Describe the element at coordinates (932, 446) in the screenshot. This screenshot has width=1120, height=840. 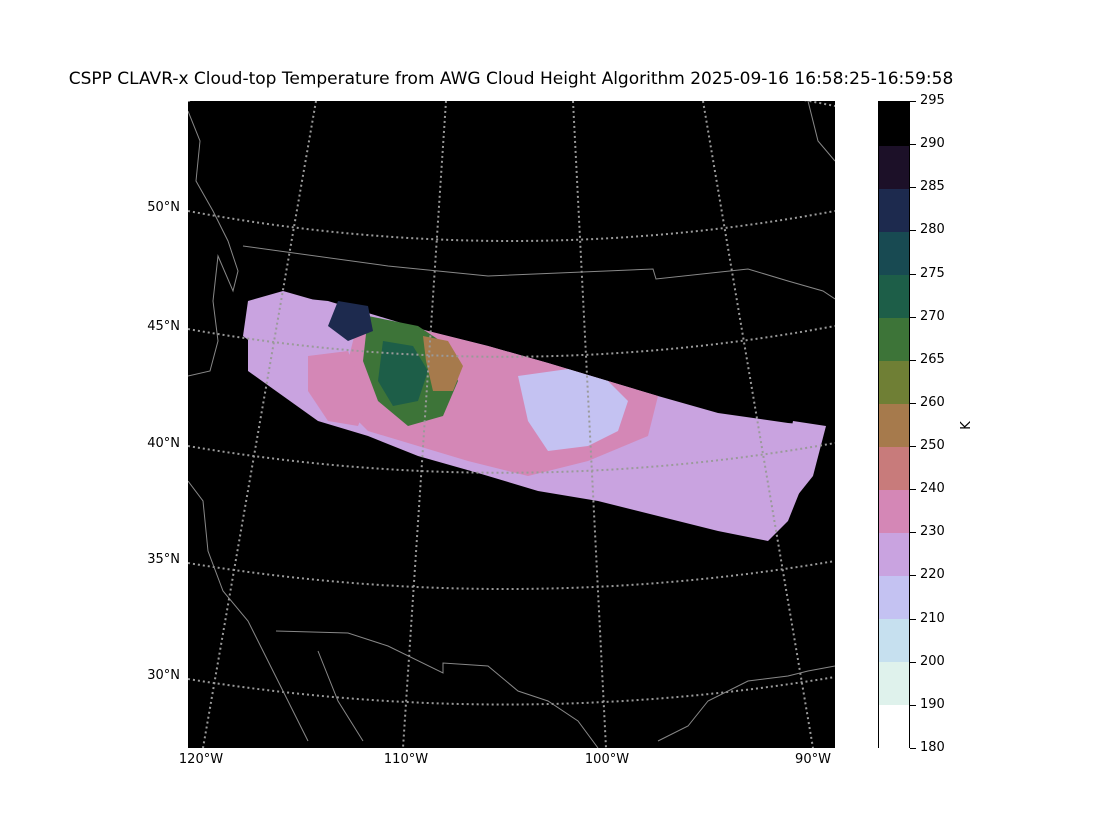
I see `colorbar-tick-label: 250` at that location.